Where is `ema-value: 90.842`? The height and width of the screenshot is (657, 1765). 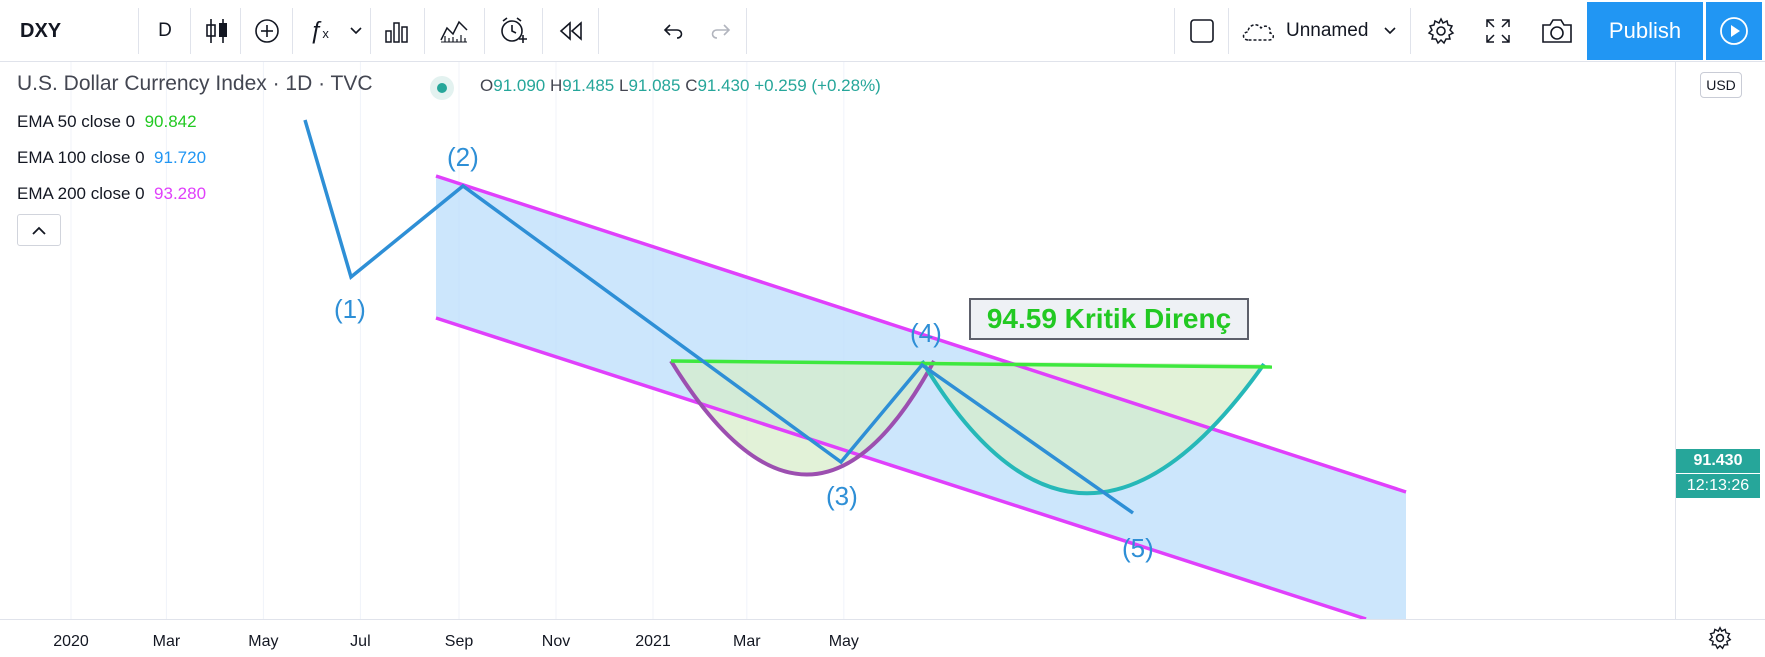
ema-value: 90.842 is located at coordinates (170, 121).